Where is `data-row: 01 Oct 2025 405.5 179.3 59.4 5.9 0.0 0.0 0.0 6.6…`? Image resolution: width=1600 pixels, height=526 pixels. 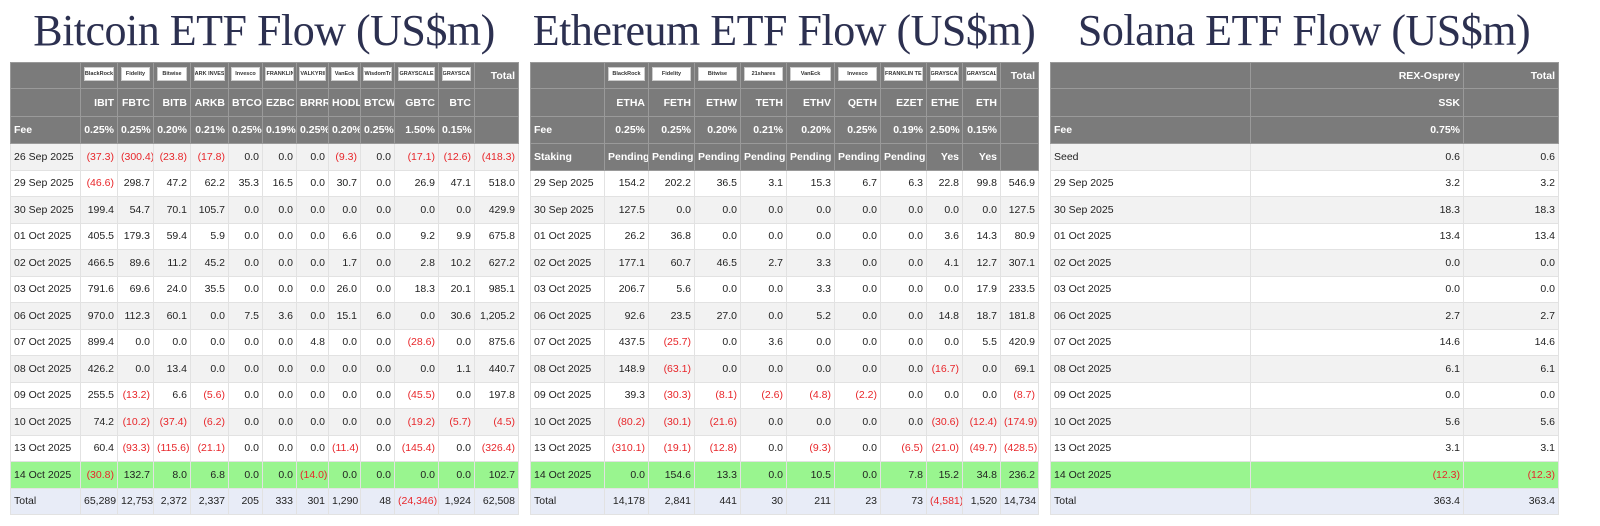
data-row: 01 Oct 2025 405.5 179.3 59.4 5.9 0.0 0.0 0.0 6.6… is located at coordinates (264, 236).